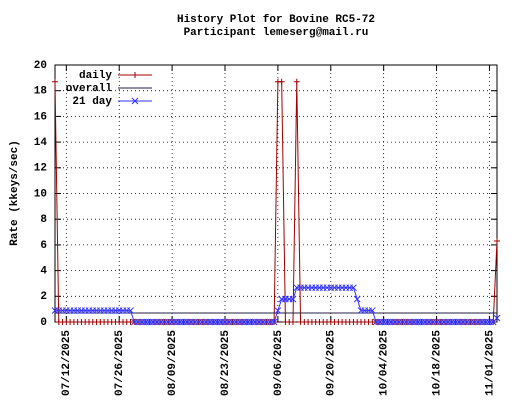 The image size is (520, 400). What do you see at coordinates (279, 363) in the screenshot?
I see `x-tick-label: 09/06/2025` at bounding box center [279, 363].